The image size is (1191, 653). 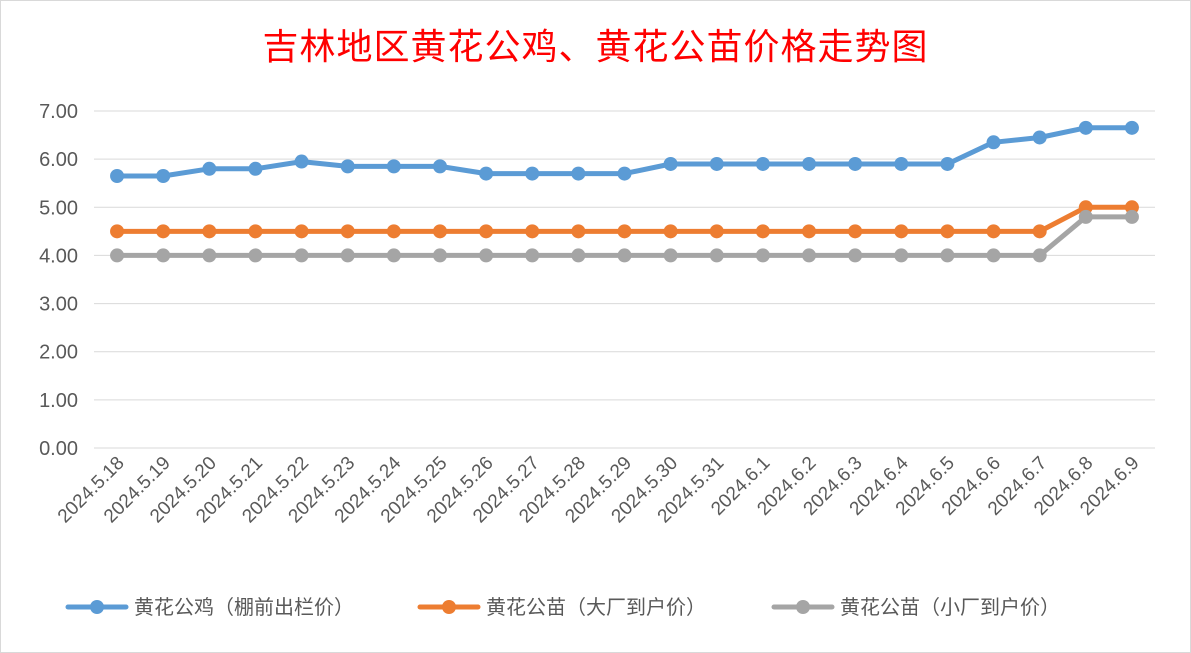 I want to click on legend-item: 黄花公苗（大厂到户价）, so click(x=561, y=607).